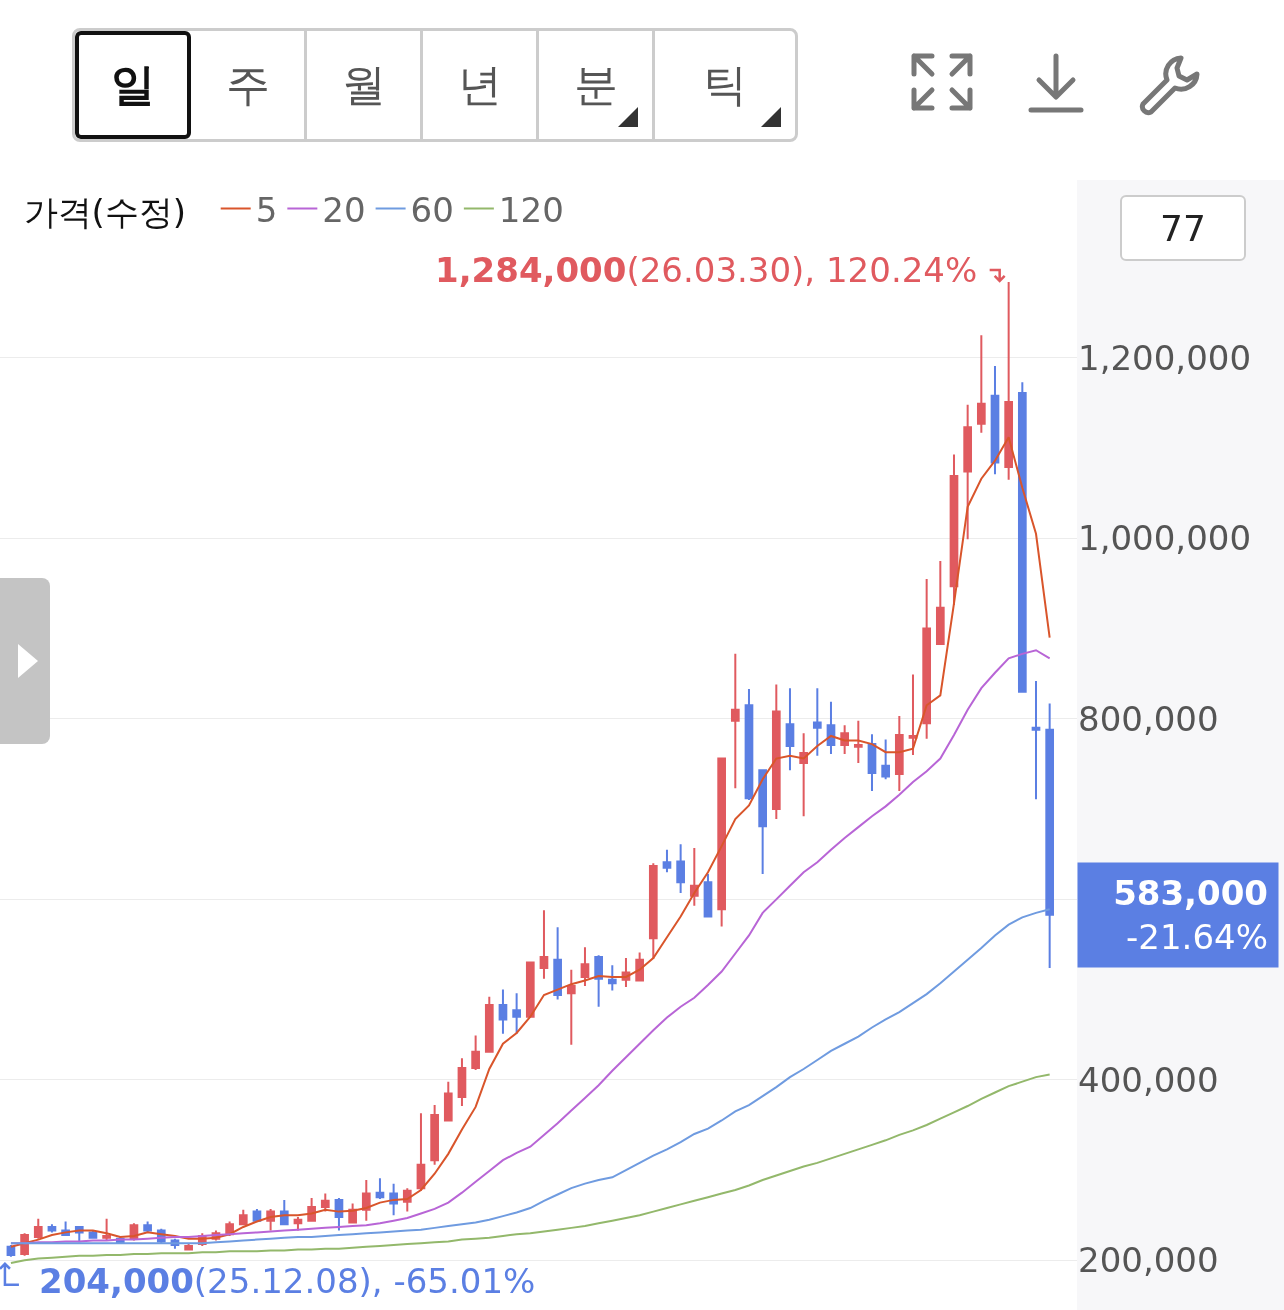  Describe the element at coordinates (1190, 915) in the screenshot. I see `text: 583,000 -21.64%` at that location.